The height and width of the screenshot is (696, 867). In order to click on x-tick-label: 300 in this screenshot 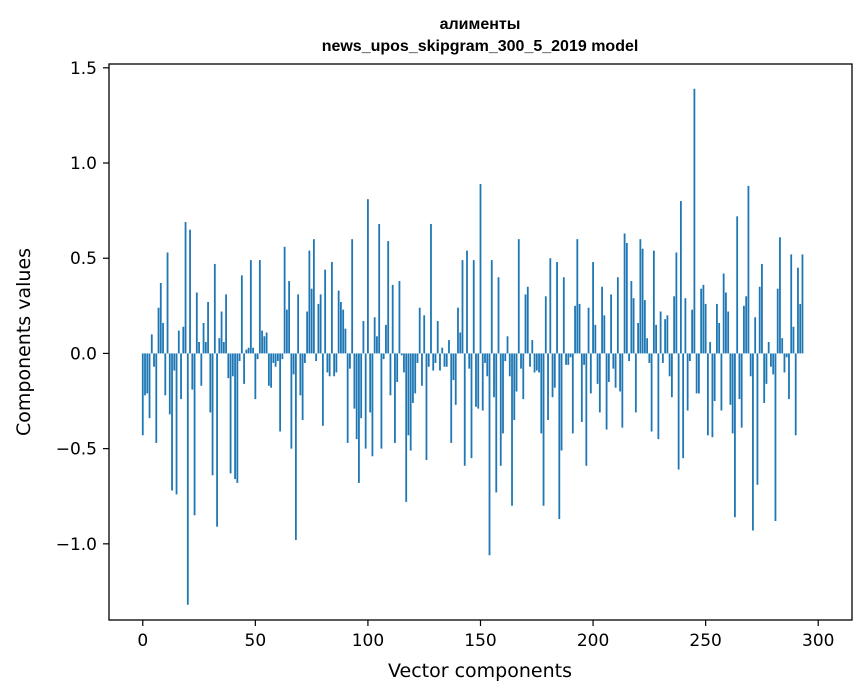, I will do `click(818, 641)`.